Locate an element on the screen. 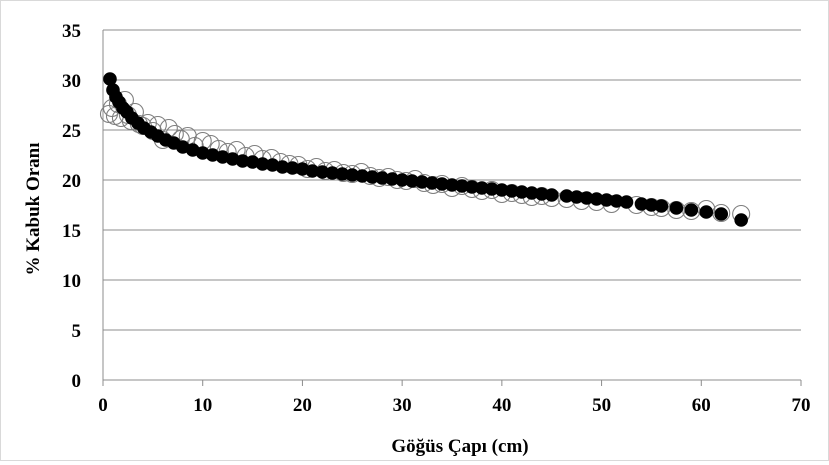  x-tick-label-3: 30 is located at coordinates (402, 405).